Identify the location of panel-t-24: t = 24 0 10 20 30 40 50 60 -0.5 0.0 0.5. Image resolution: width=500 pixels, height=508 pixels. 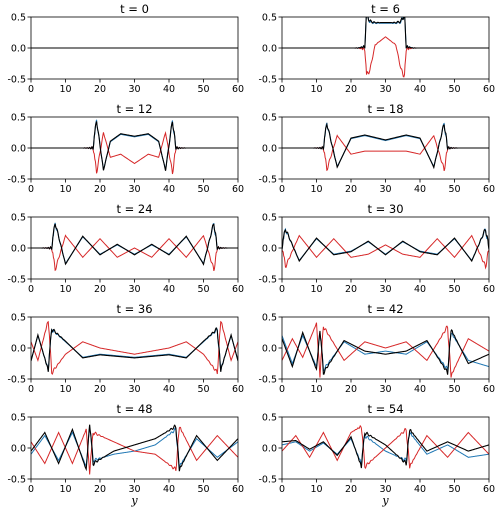
(125, 248).